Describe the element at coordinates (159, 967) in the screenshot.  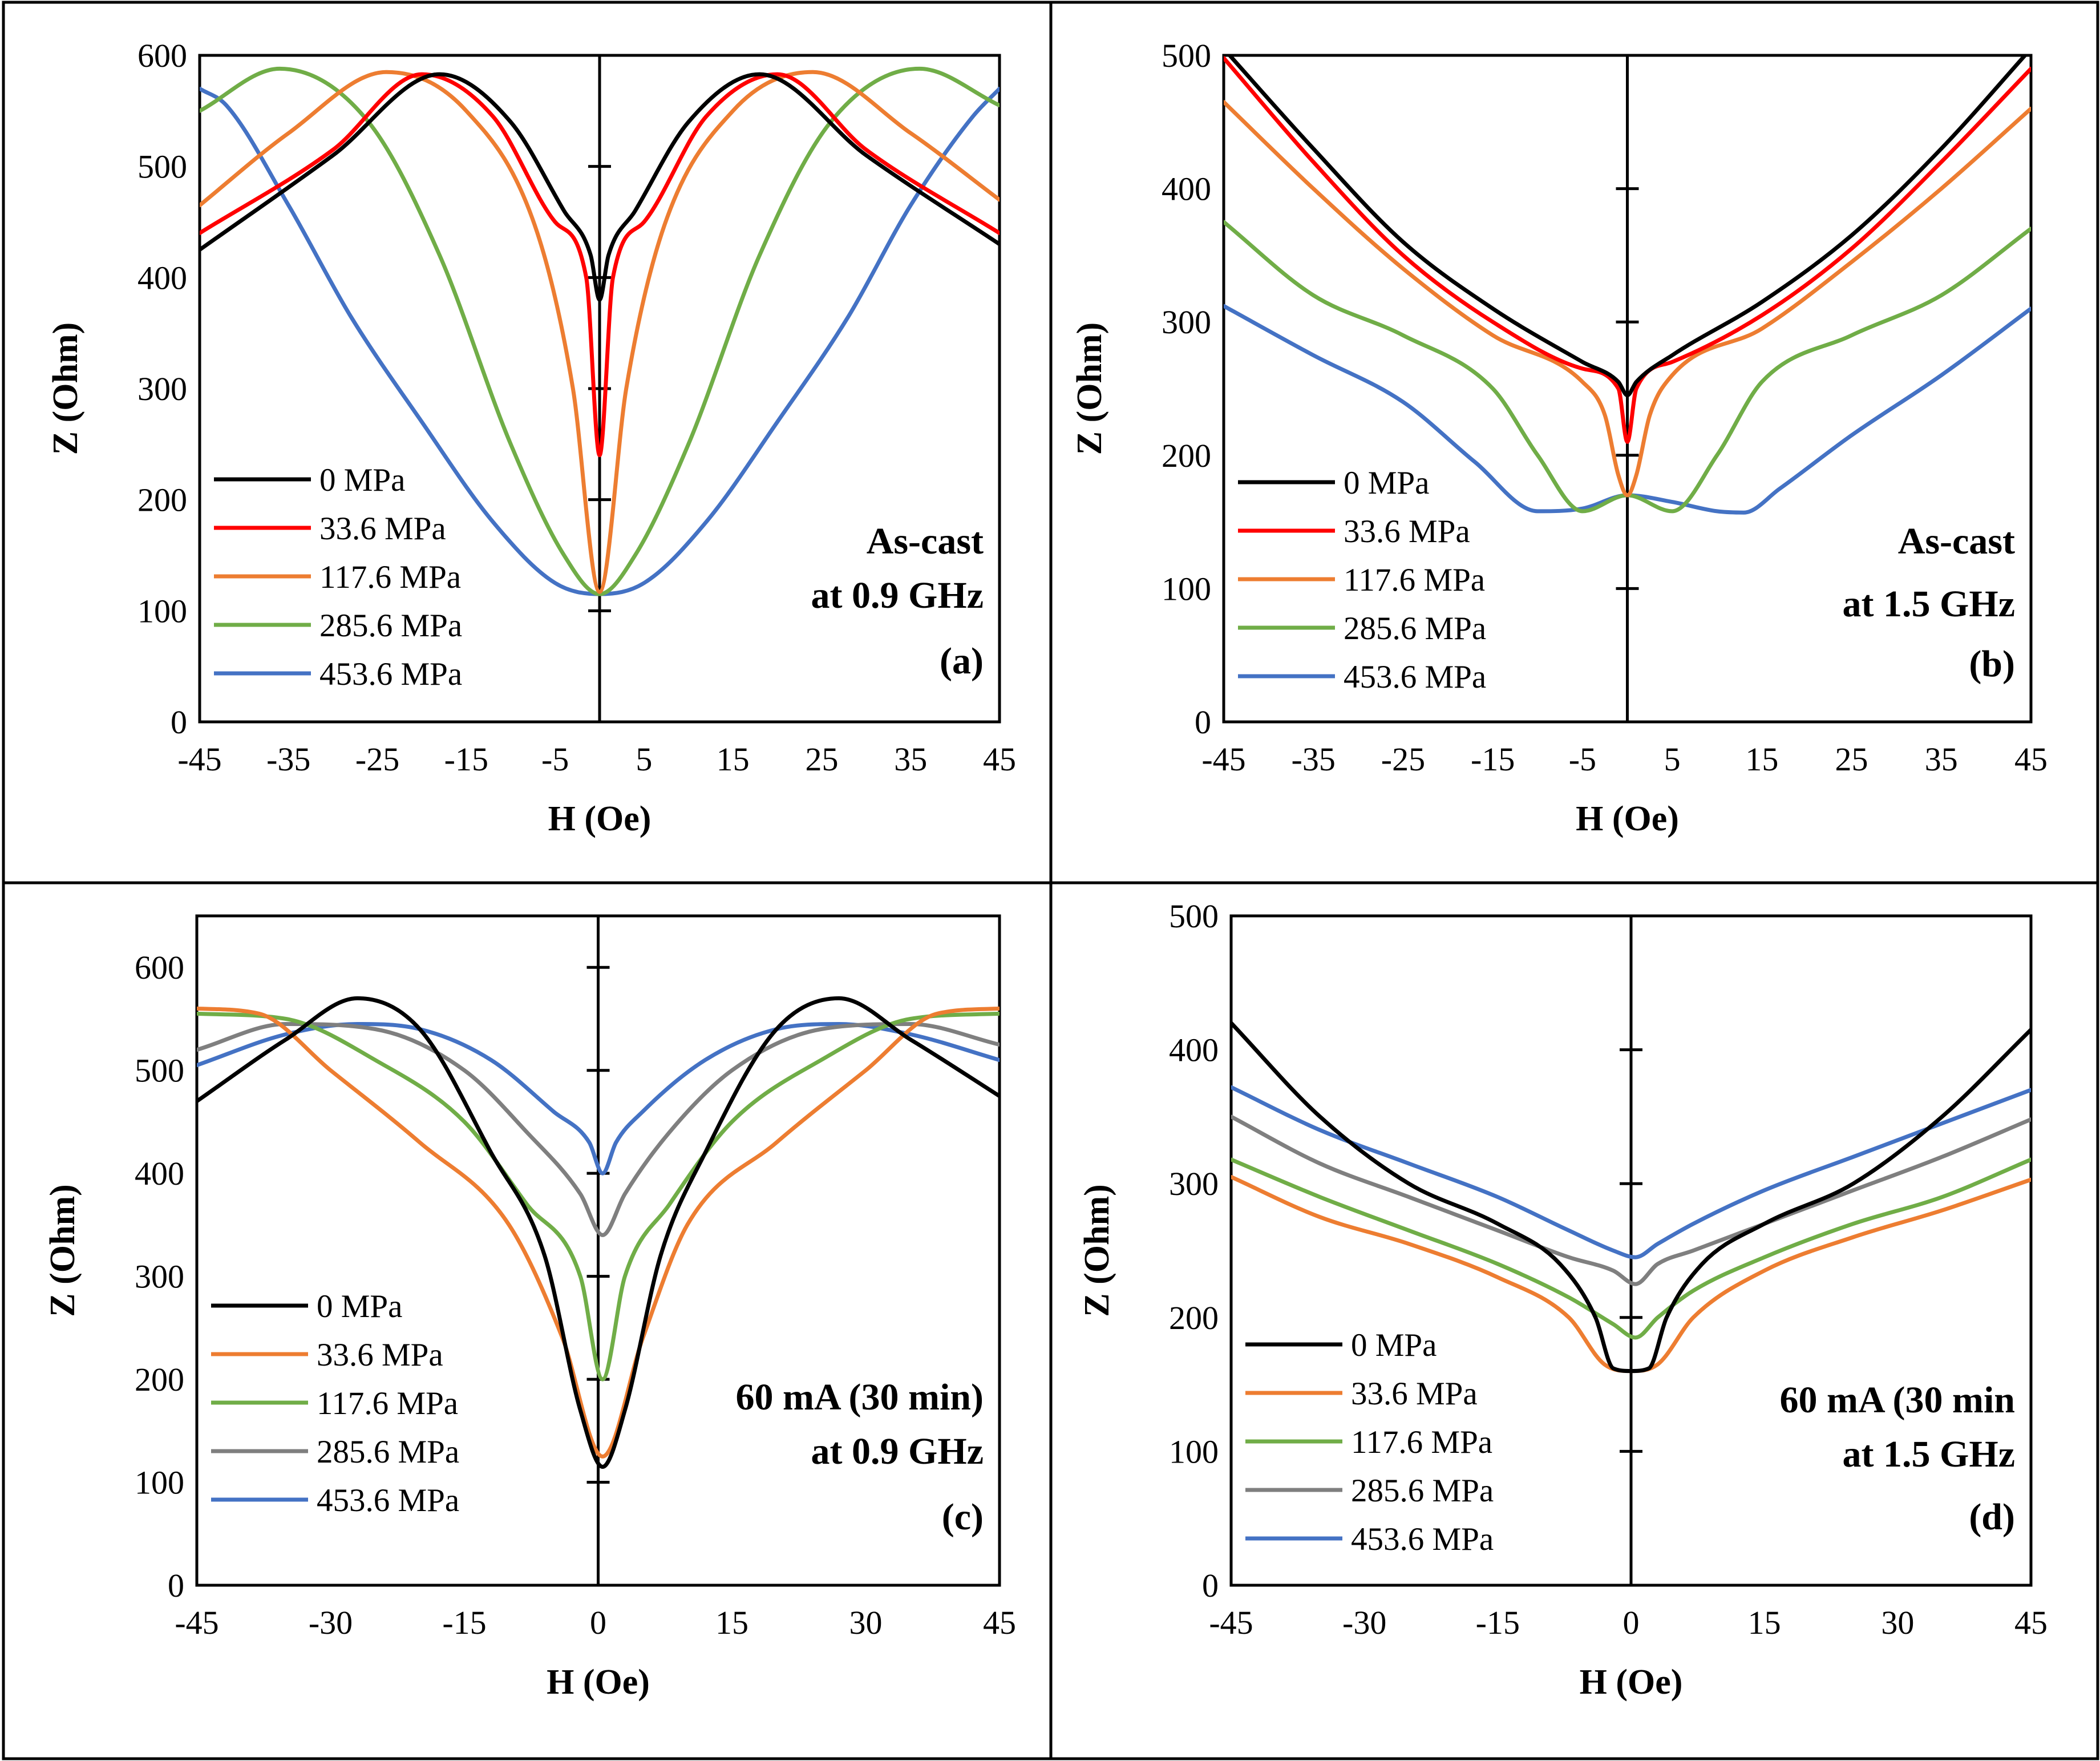
I see `y-tick-label: 600` at that location.